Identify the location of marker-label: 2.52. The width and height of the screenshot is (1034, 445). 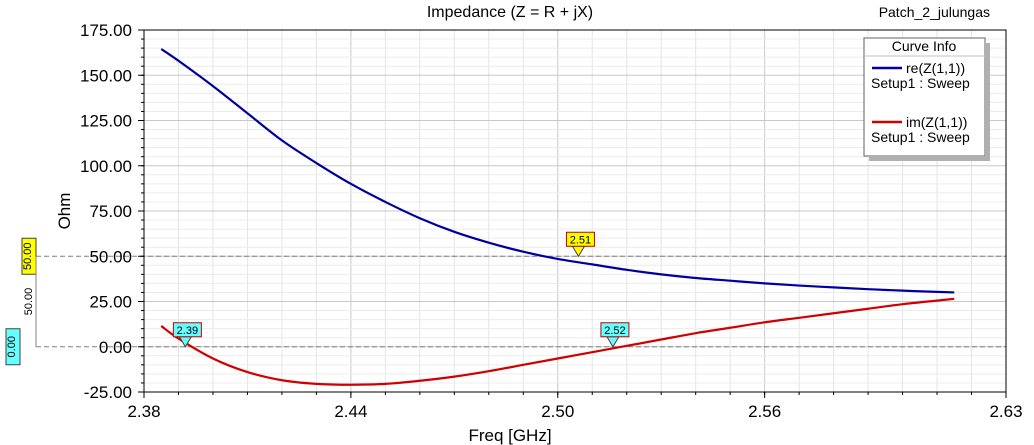
(614, 331).